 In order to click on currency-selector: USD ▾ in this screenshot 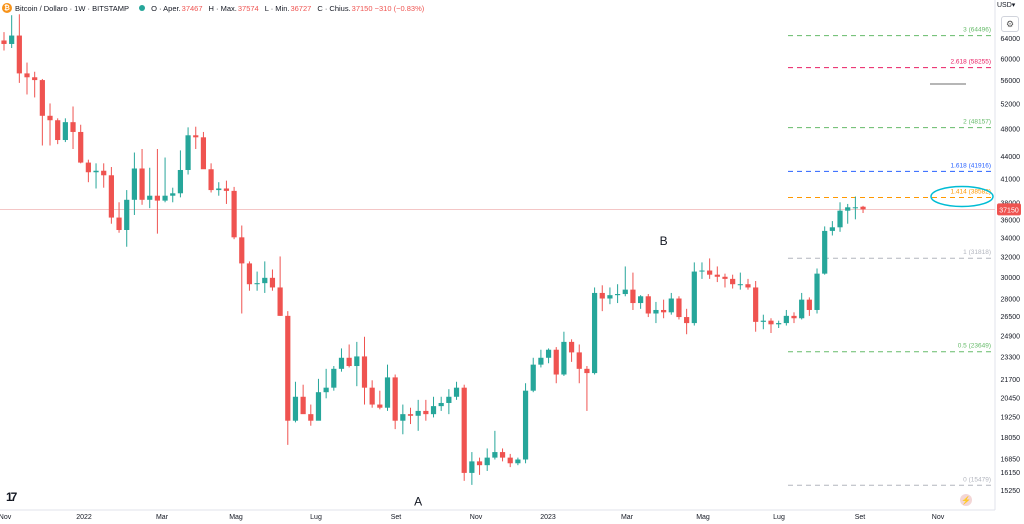, I will do `click(1006, 5)`.